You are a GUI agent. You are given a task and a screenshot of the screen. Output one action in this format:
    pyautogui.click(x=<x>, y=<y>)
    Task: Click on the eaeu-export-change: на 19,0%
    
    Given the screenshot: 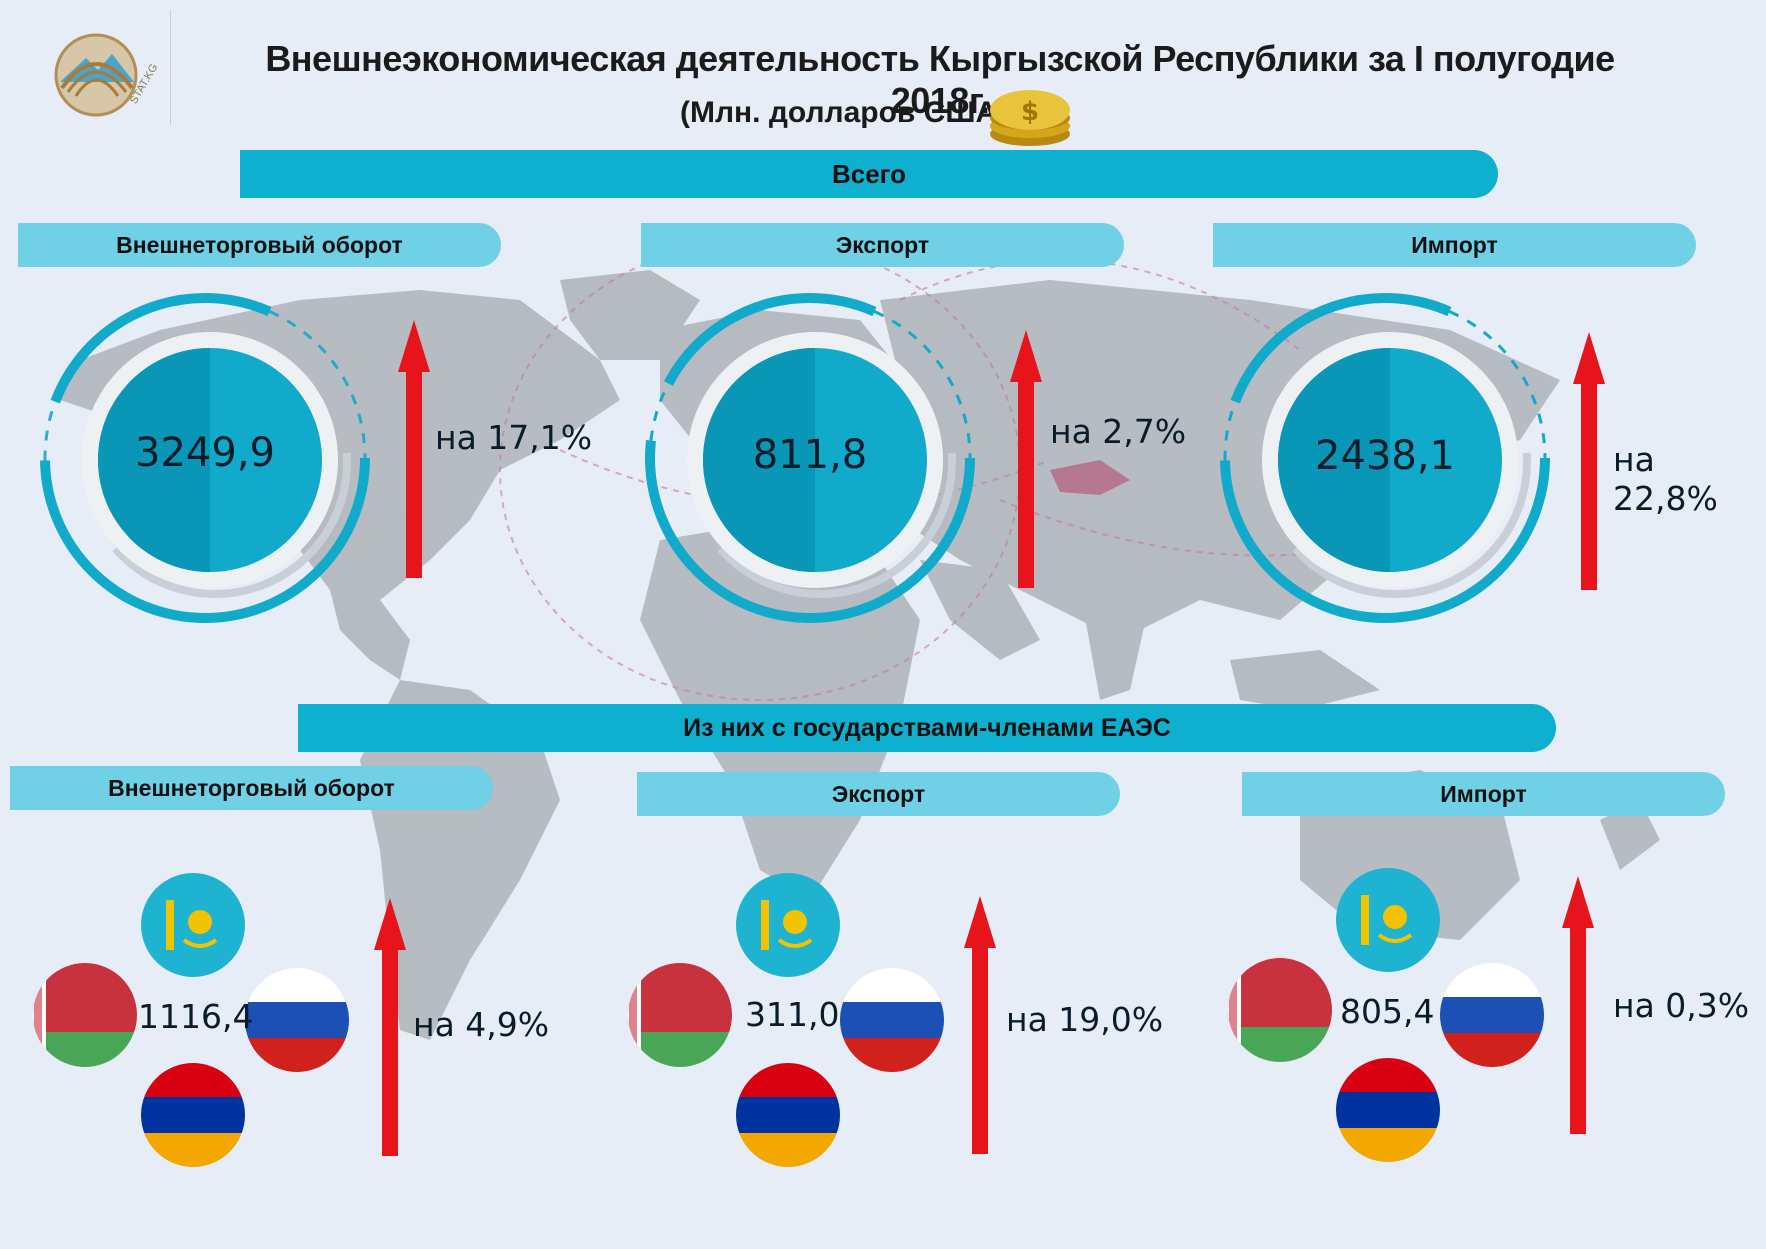 What is the action you would take?
    pyautogui.click(x=1085, y=1019)
    